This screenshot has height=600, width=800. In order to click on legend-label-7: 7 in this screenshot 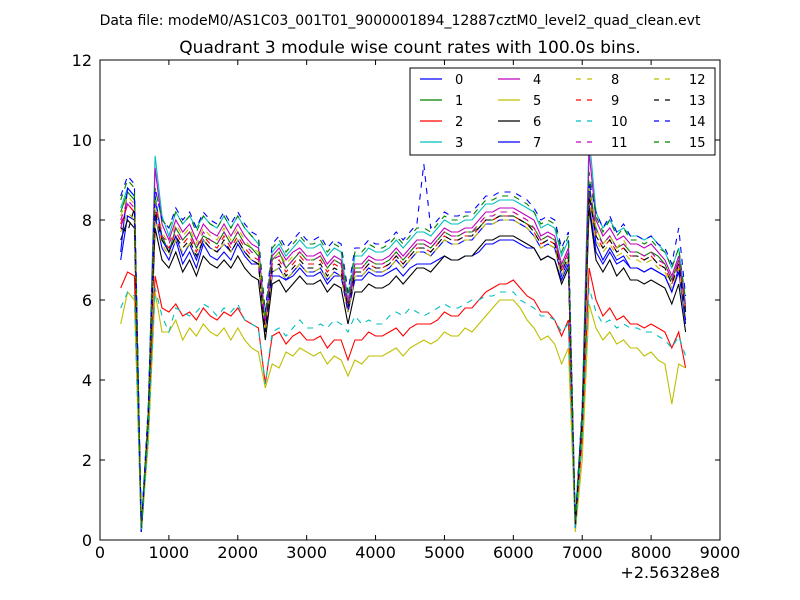, I will do `click(537, 143)`.